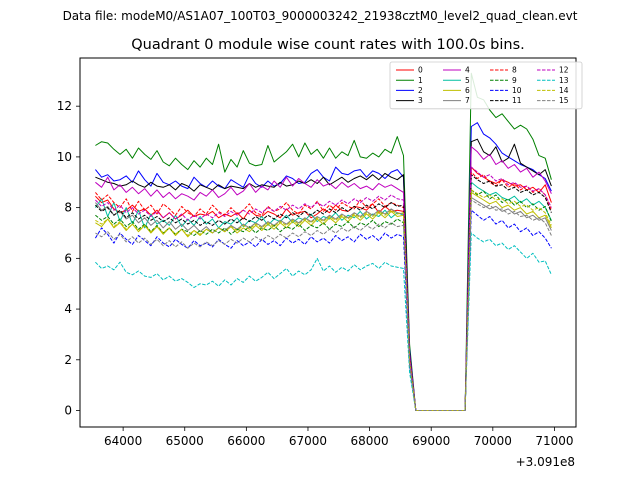 The width and height of the screenshot is (640, 480). What do you see at coordinates (420, 80) in the screenshot?
I see `legend-label-1: 1` at bounding box center [420, 80].